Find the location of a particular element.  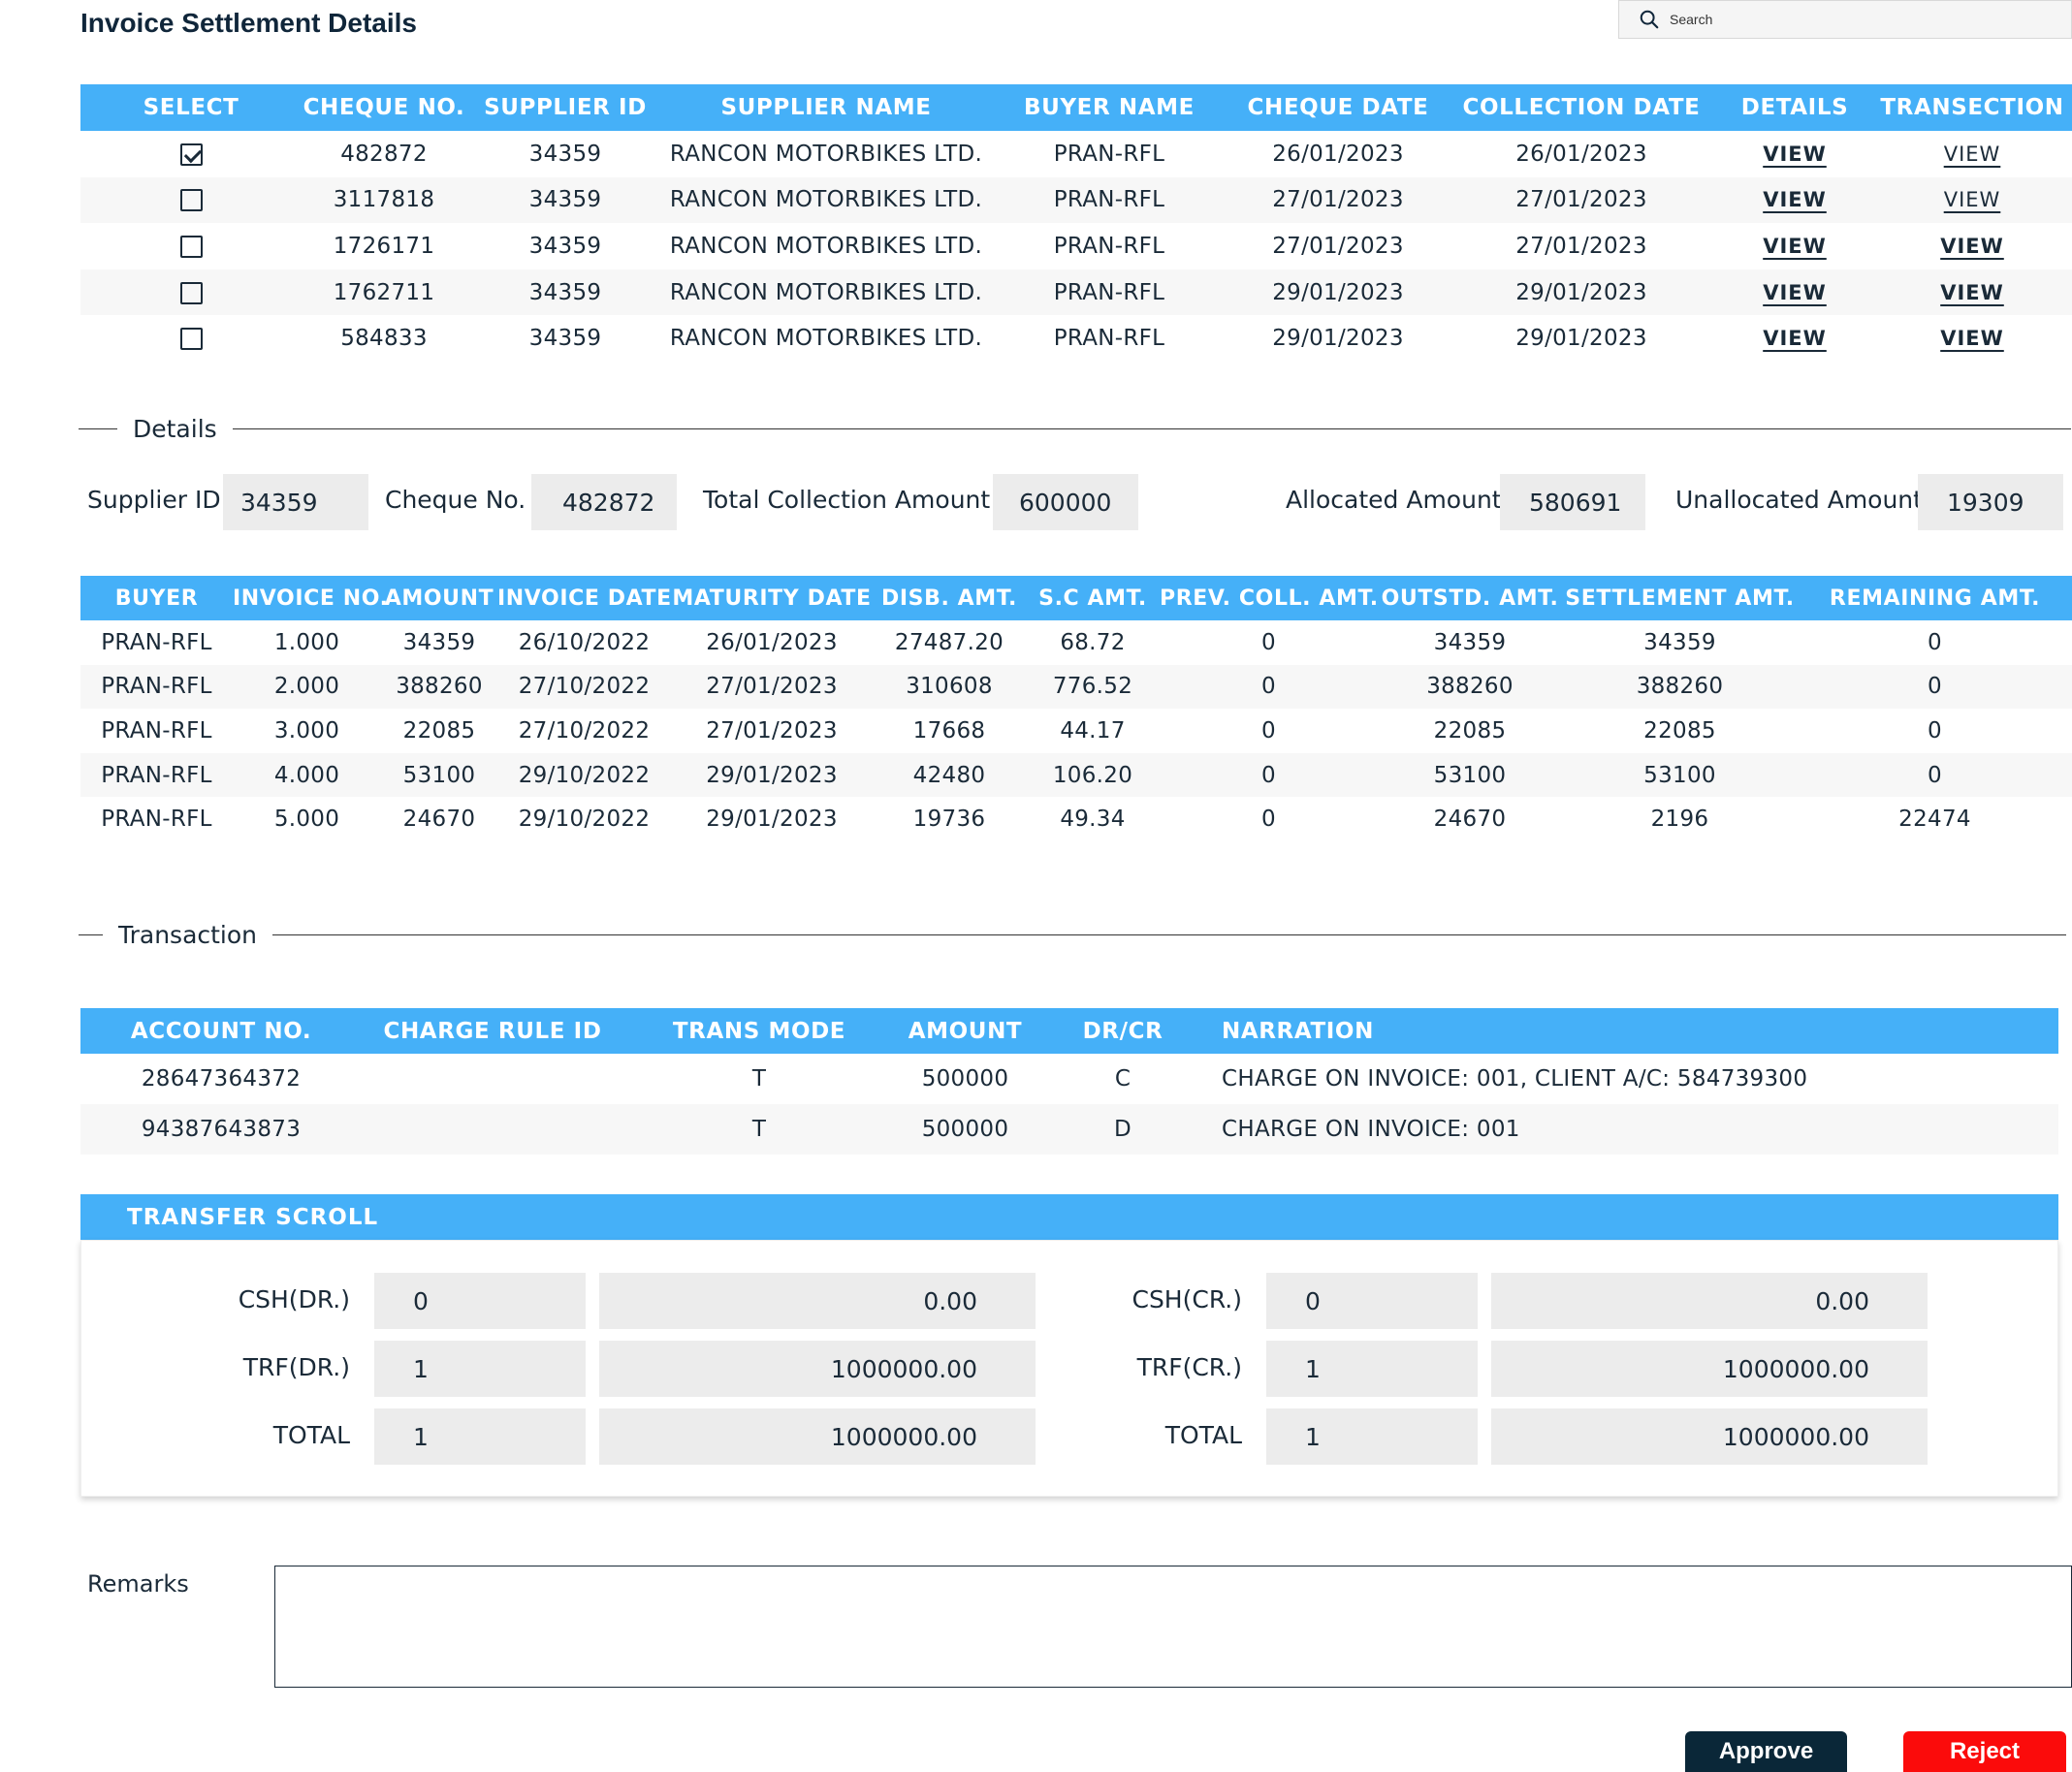

transfer-left-count: 0 is located at coordinates (480, 1301).